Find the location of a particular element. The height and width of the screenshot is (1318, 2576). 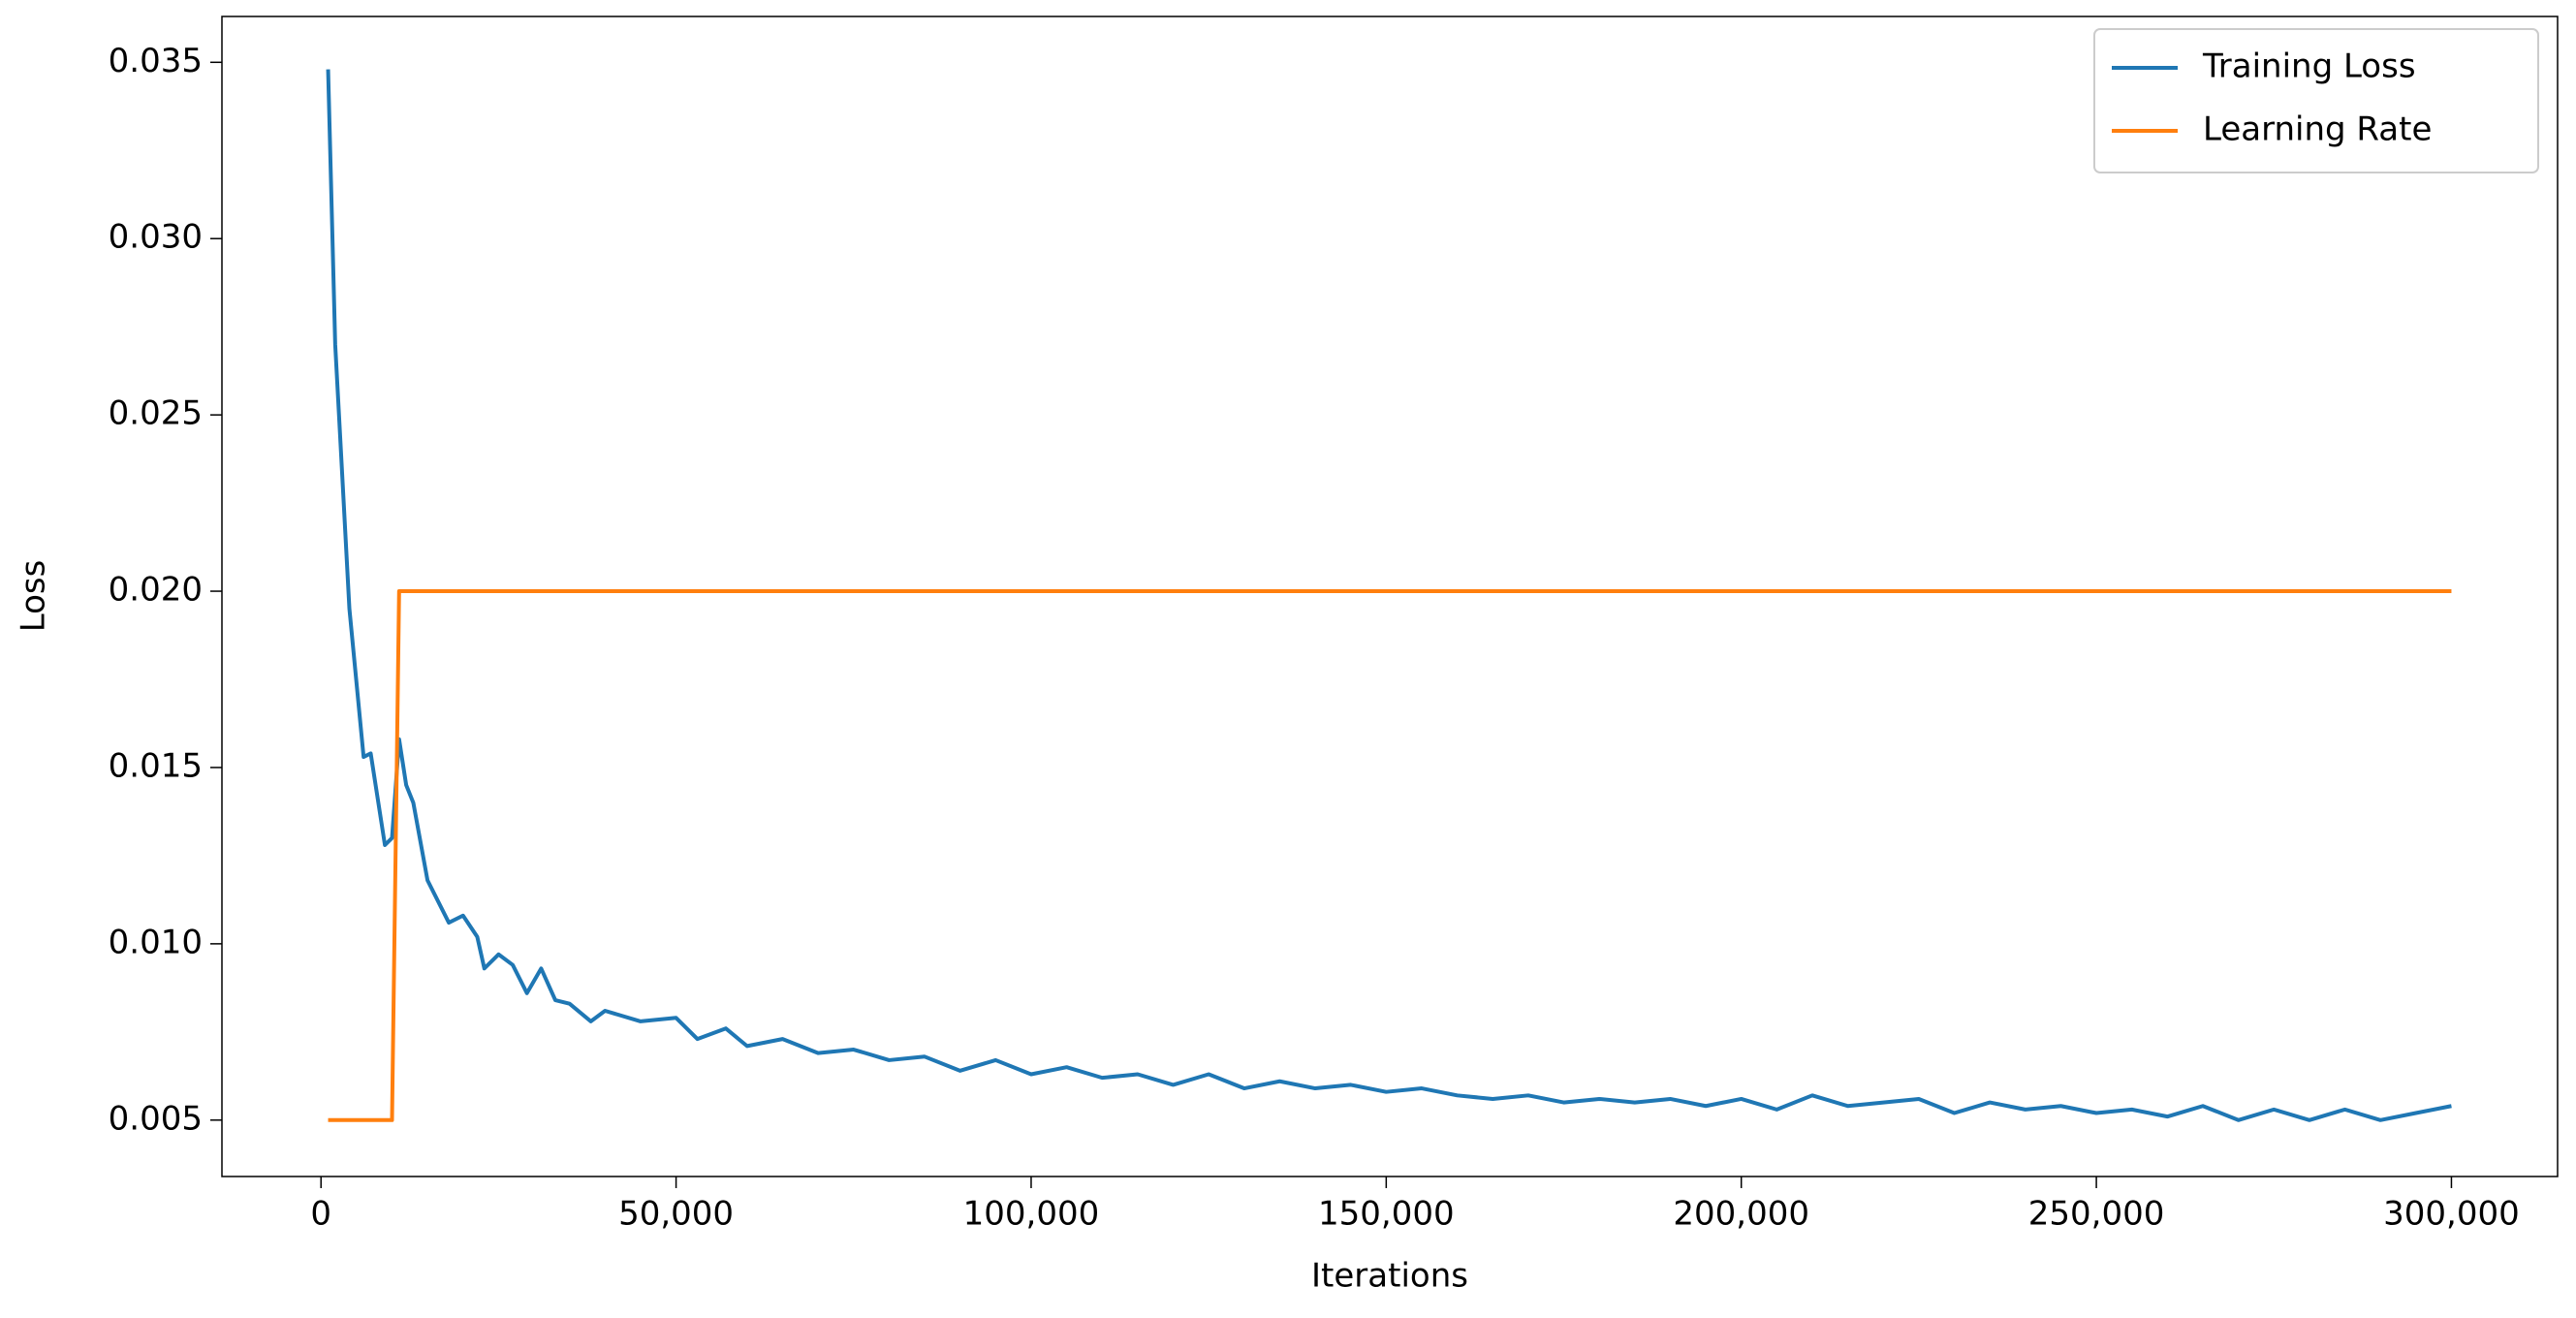

y-tick-label: 0.030 is located at coordinates (156, 237).